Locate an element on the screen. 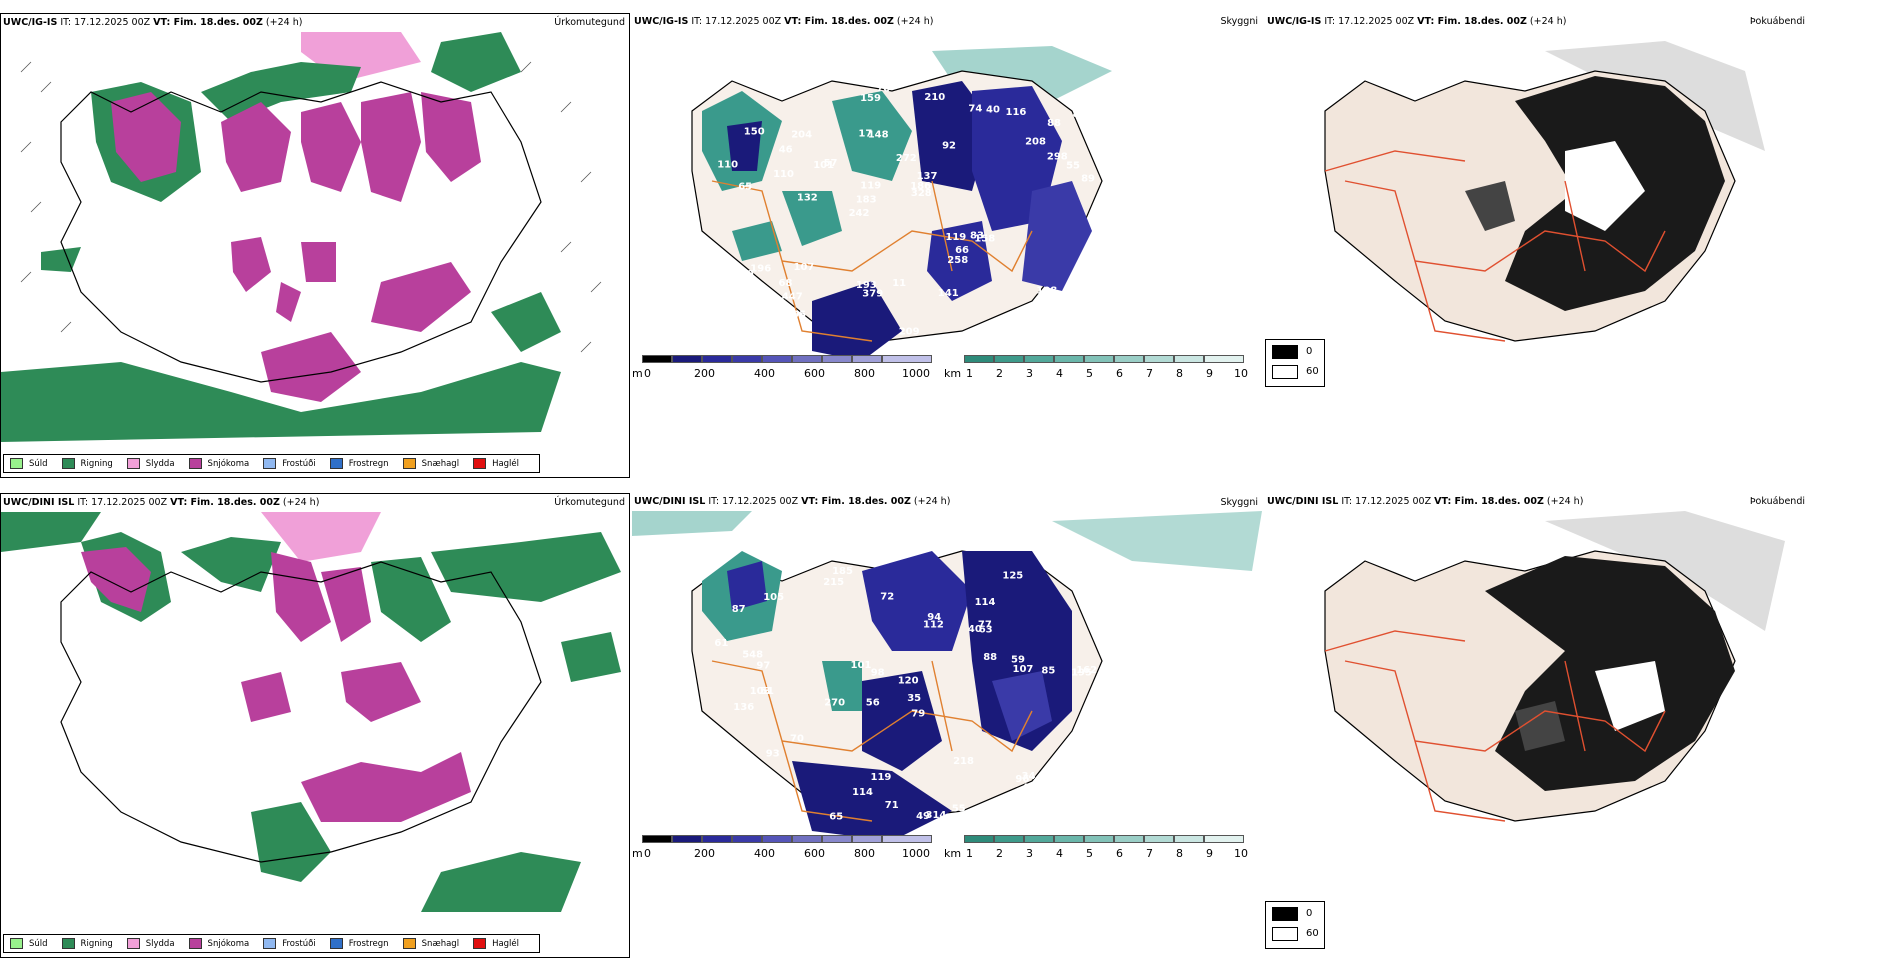 The width and height of the screenshot is (1900, 958). visibility-value-label: 125 is located at coordinates (1012, 575).